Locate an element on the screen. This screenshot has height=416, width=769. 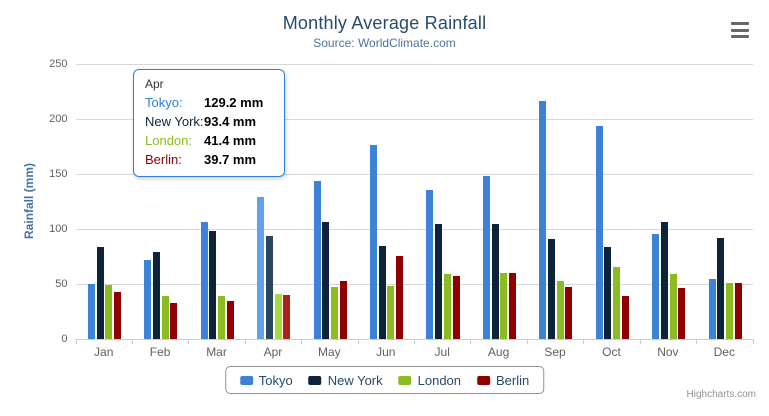
x-axis-label-jul: Jul is located at coordinates (442, 352).